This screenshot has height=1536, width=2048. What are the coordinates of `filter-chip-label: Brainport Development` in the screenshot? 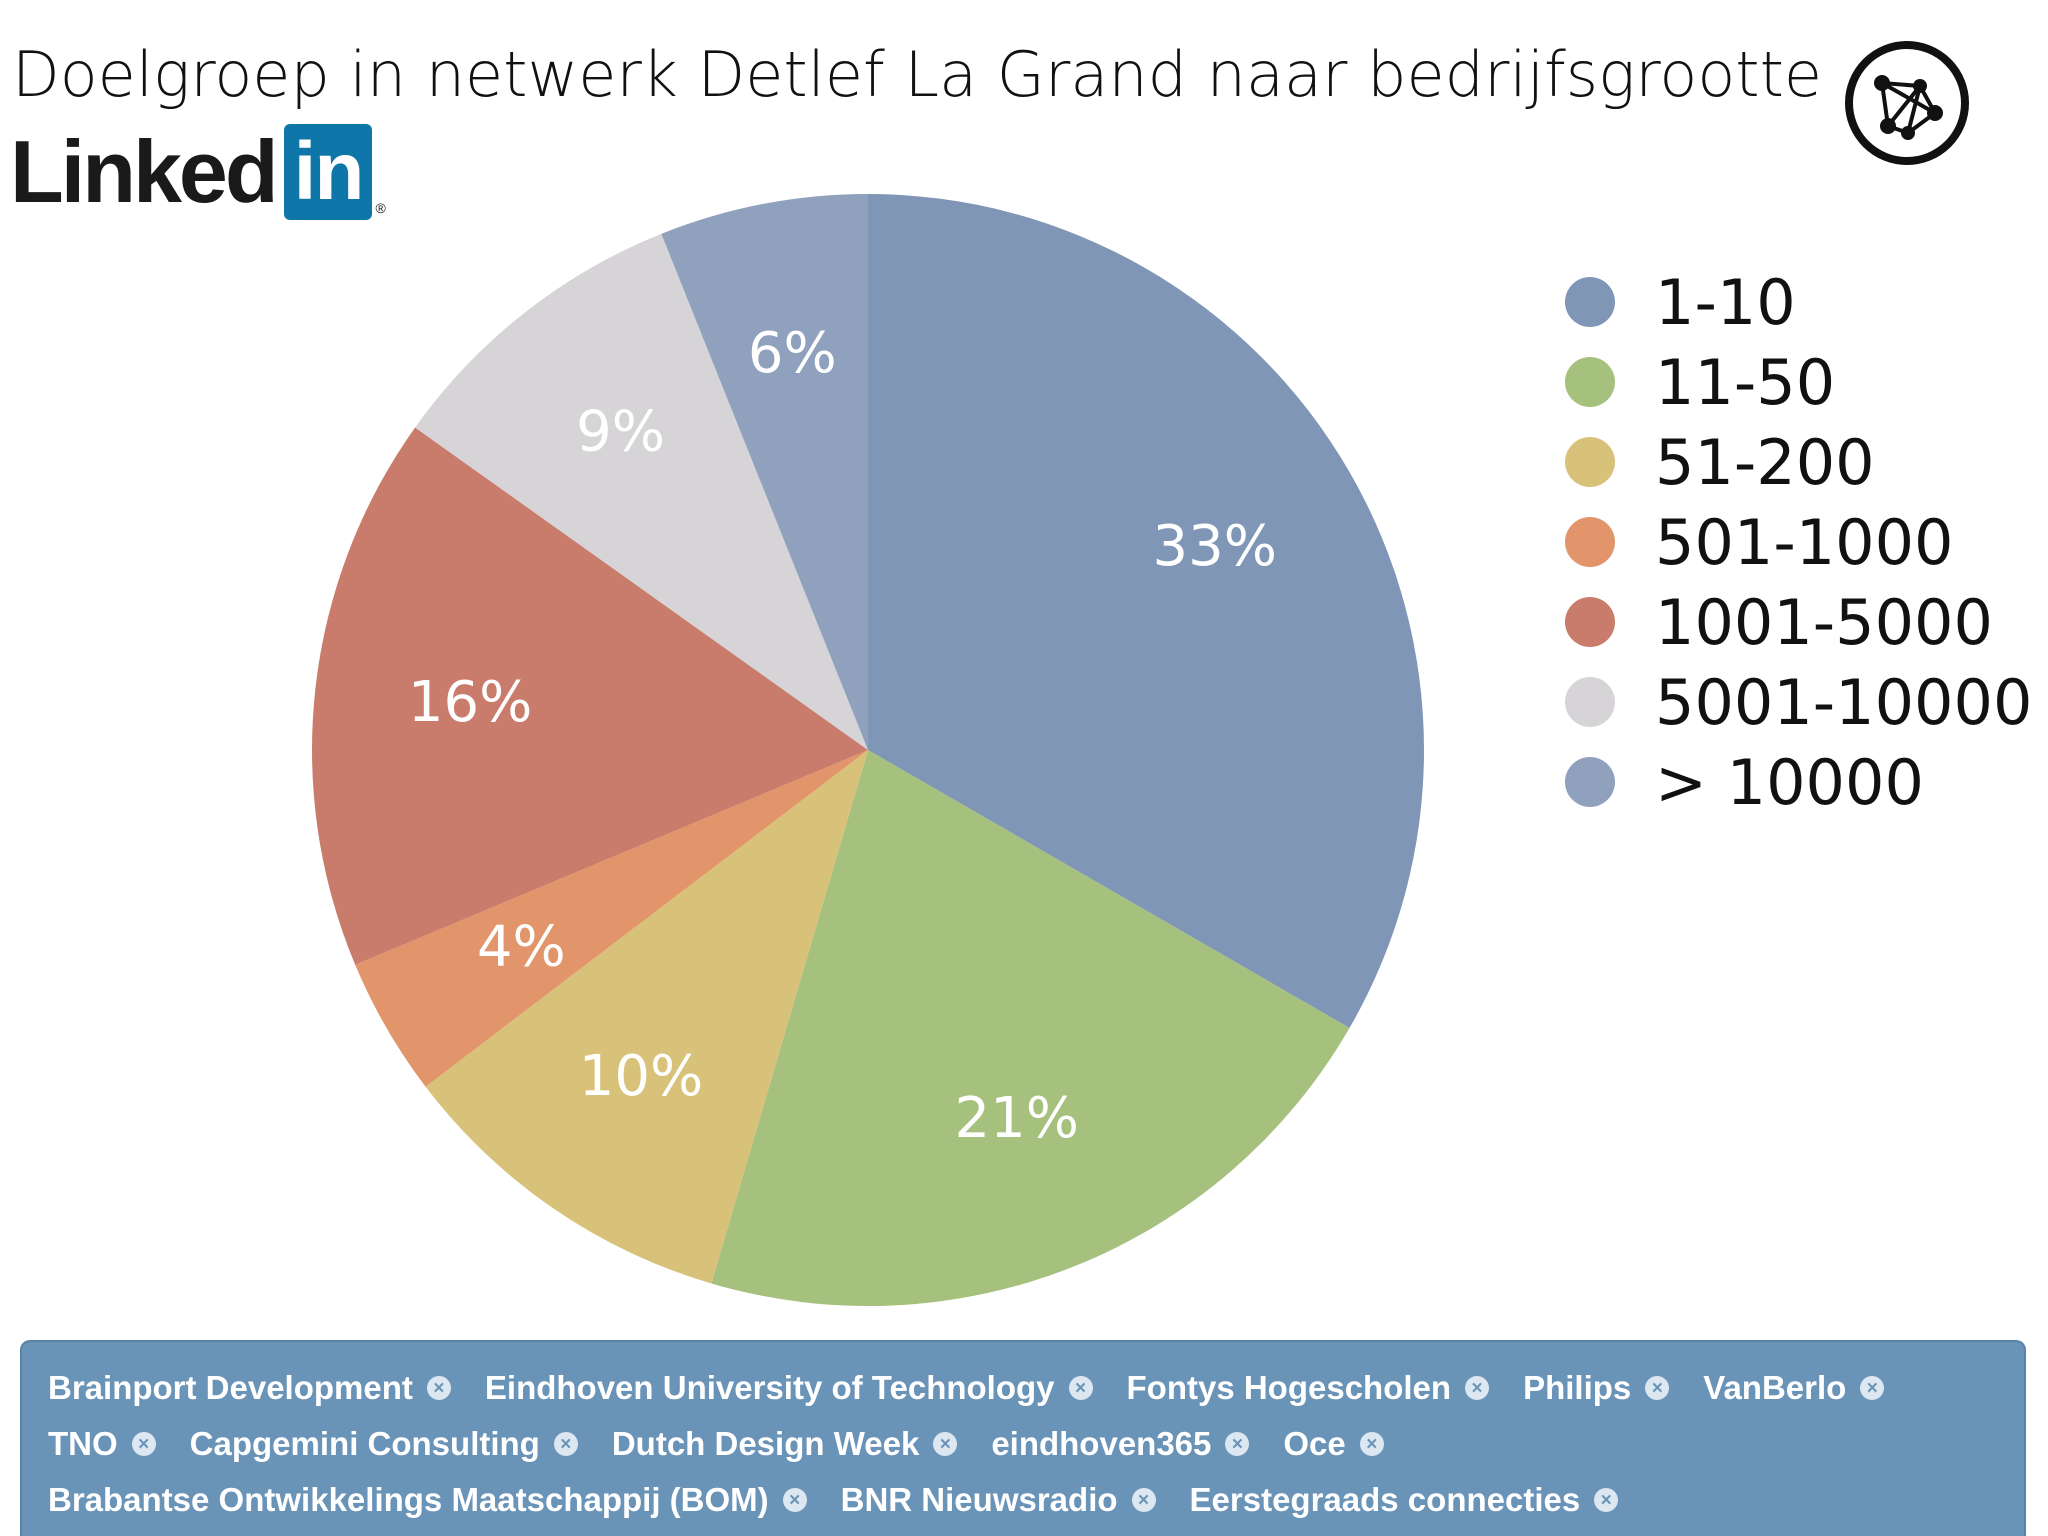 It's located at (230, 1387).